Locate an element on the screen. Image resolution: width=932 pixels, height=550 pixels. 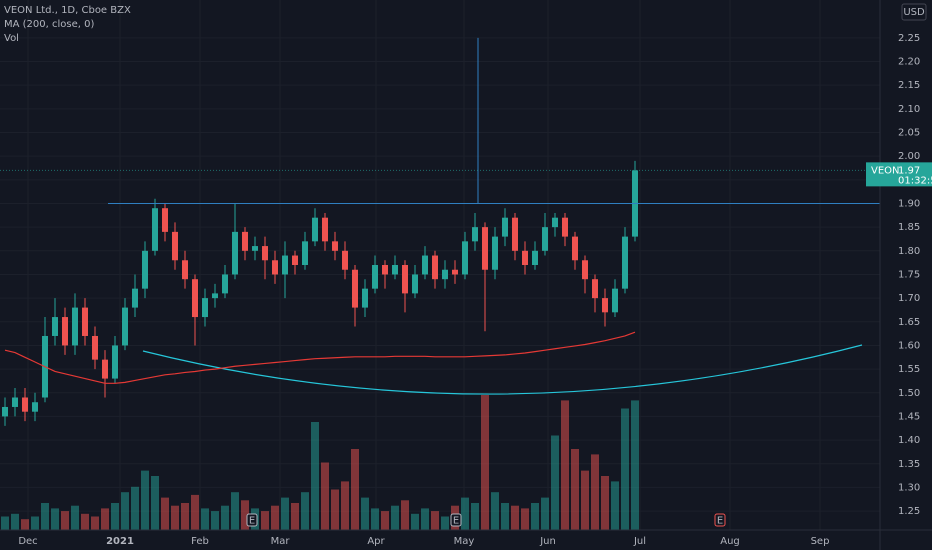
price-label-symbol: VEON is located at coordinates (885, 170).